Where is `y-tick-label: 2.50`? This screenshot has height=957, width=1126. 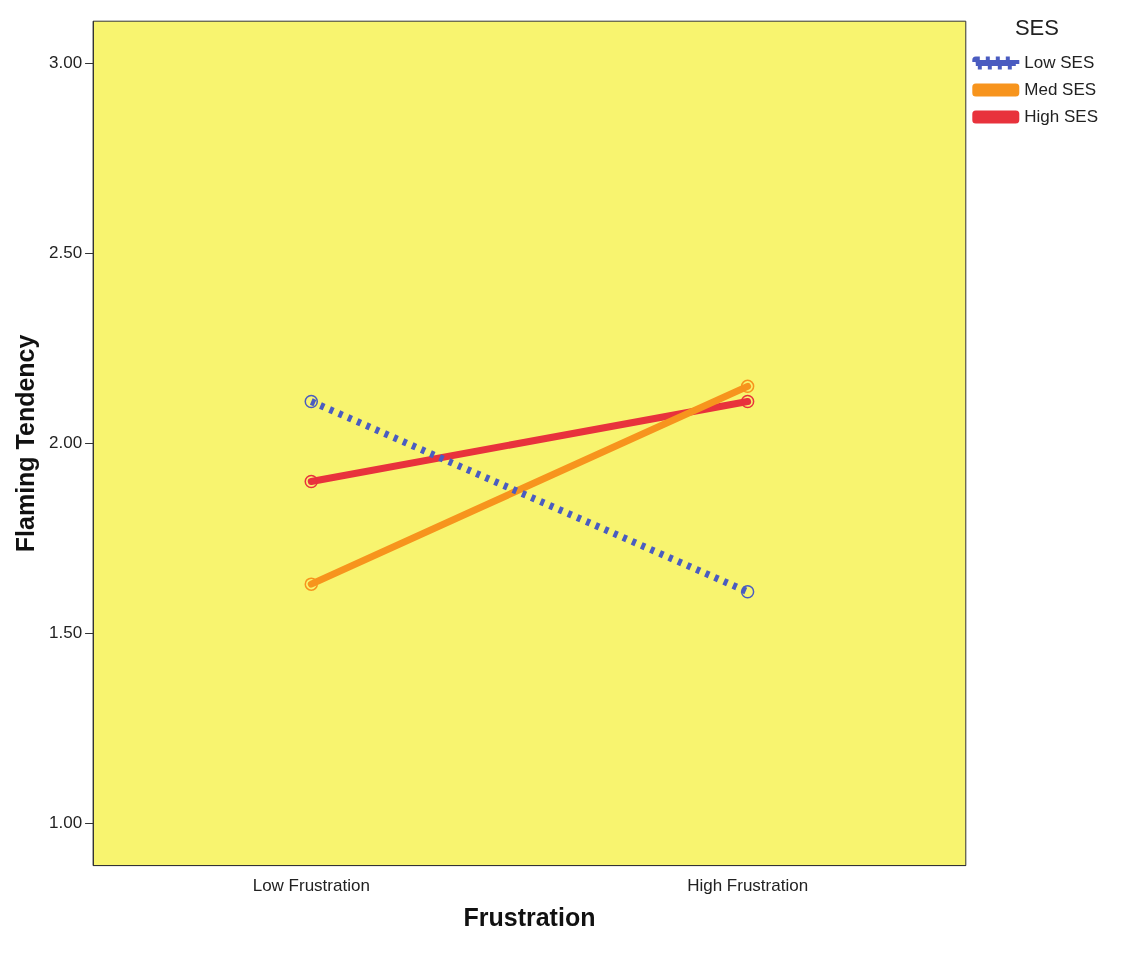
y-tick-label: 2.50 is located at coordinates (65, 252).